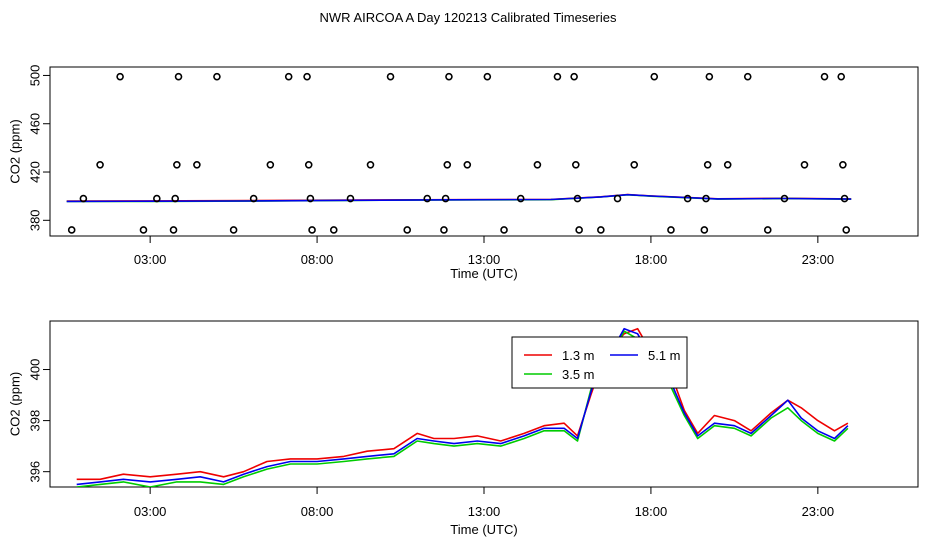 The width and height of the screenshot is (936, 540). I want to click on y-tick-label: 460, so click(34, 124).